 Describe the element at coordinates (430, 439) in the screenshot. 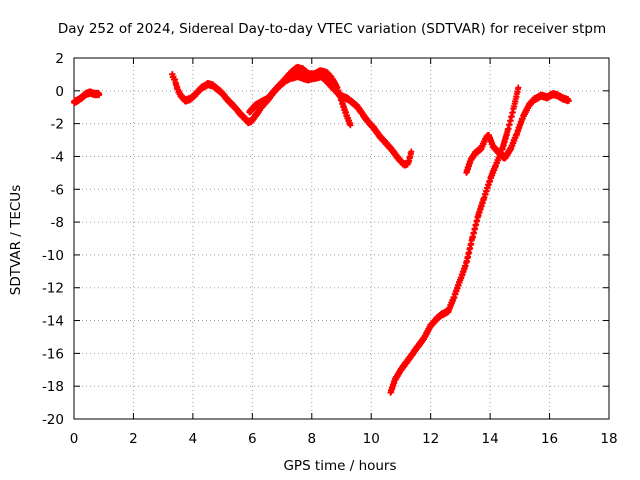

I see `x-tick-label: 12` at that location.